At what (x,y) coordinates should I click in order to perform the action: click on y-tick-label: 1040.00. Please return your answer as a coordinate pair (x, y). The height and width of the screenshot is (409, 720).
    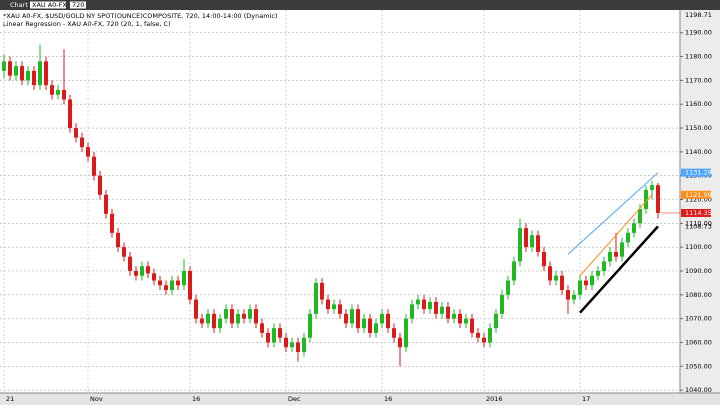
    Looking at the image, I should click on (698, 390).